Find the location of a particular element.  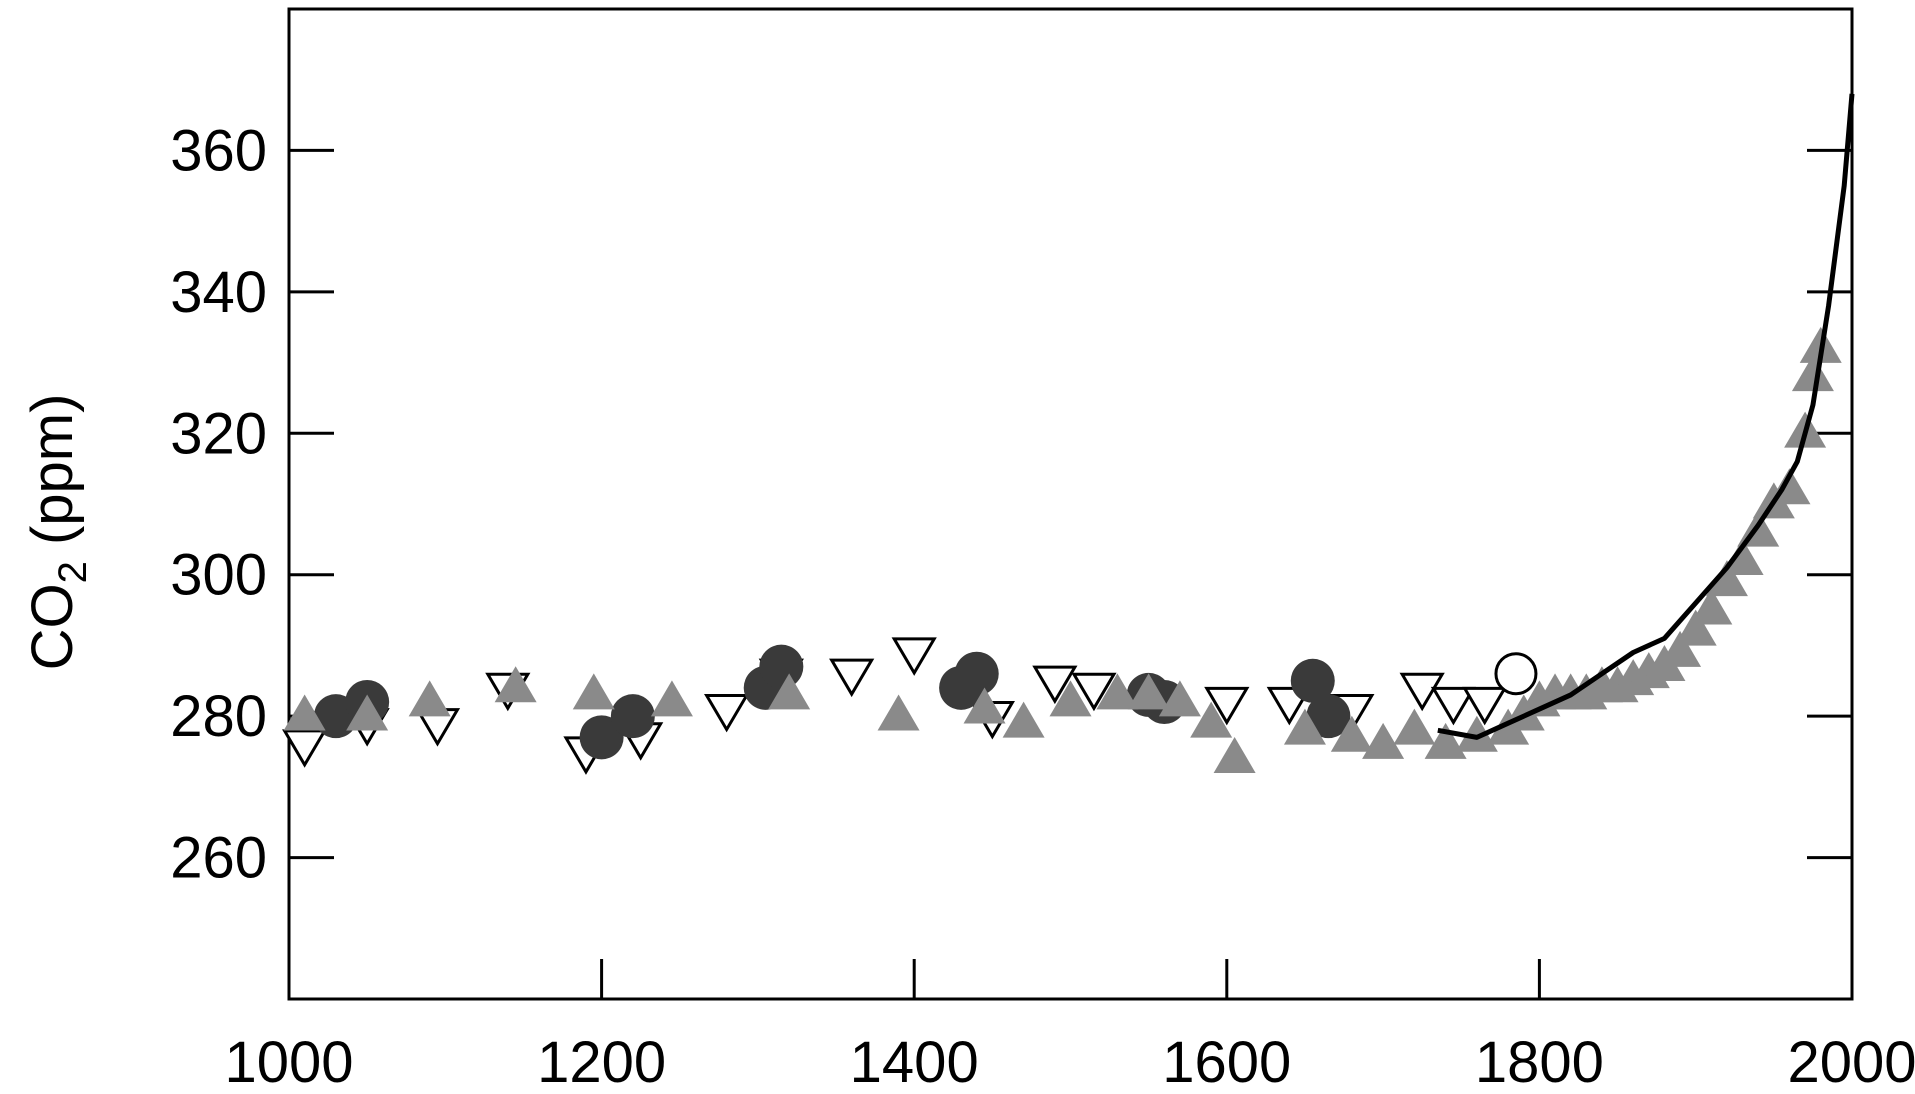

x-tick-label: 1200 is located at coordinates (601, 1059).